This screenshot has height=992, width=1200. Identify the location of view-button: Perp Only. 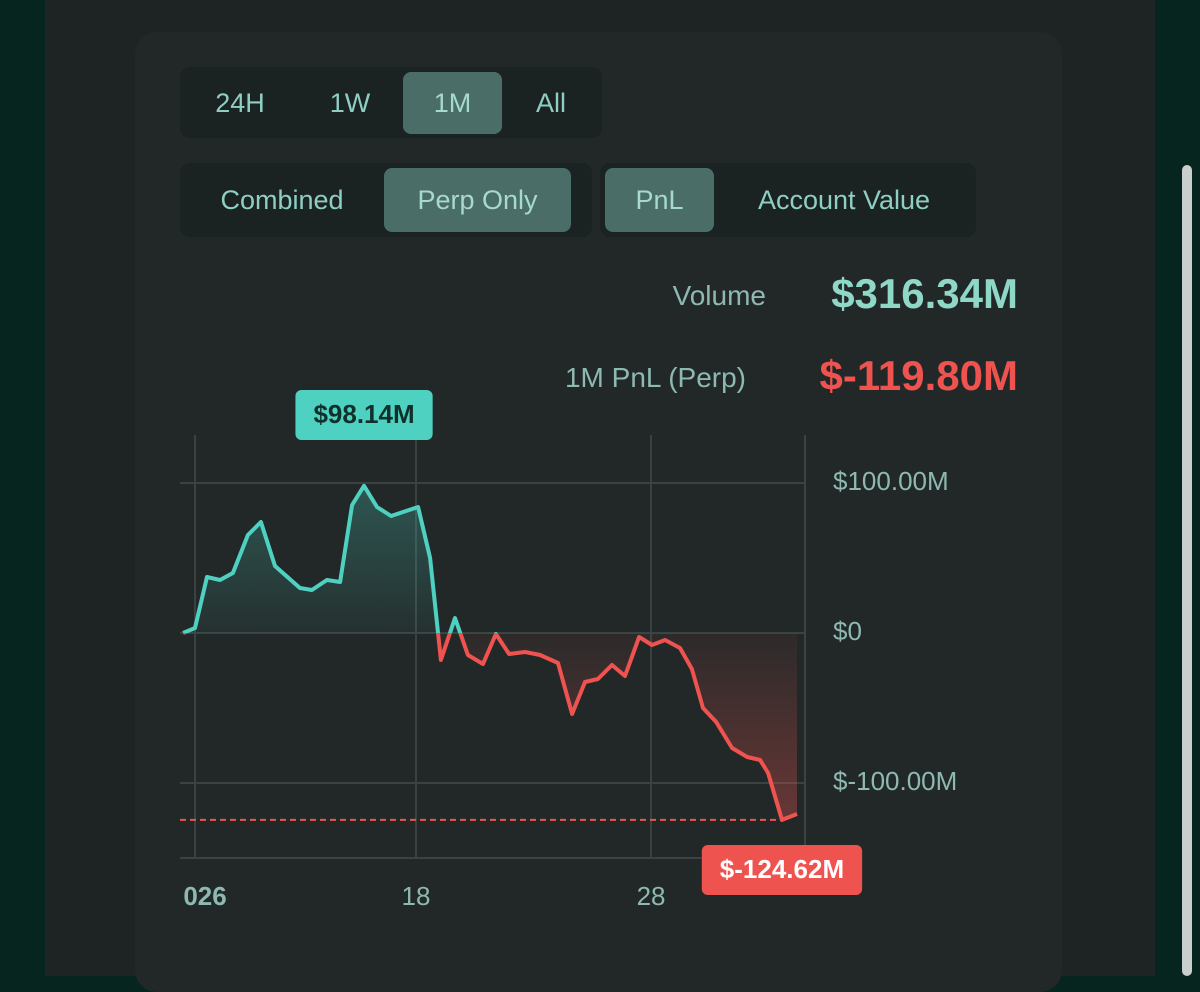
(477, 200).